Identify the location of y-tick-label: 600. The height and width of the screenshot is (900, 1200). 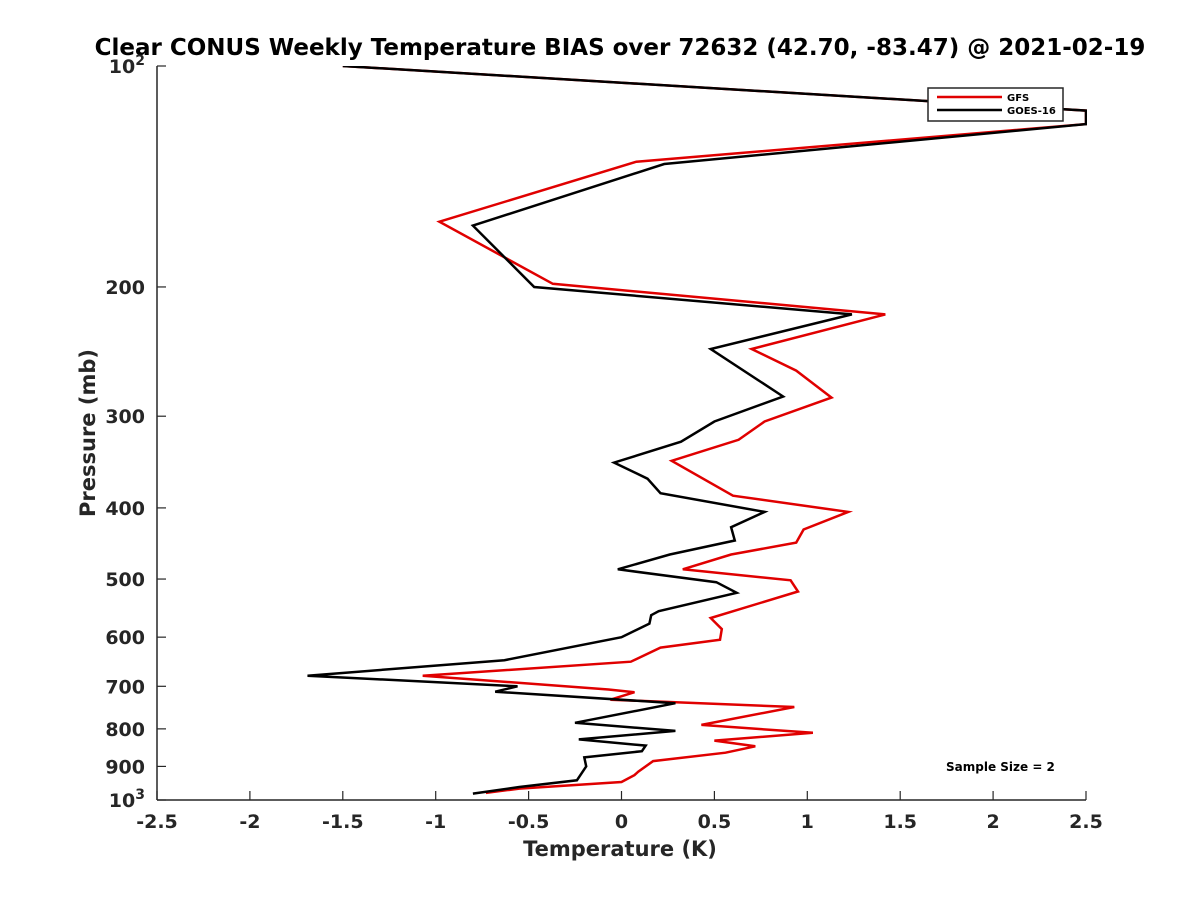
(125, 638).